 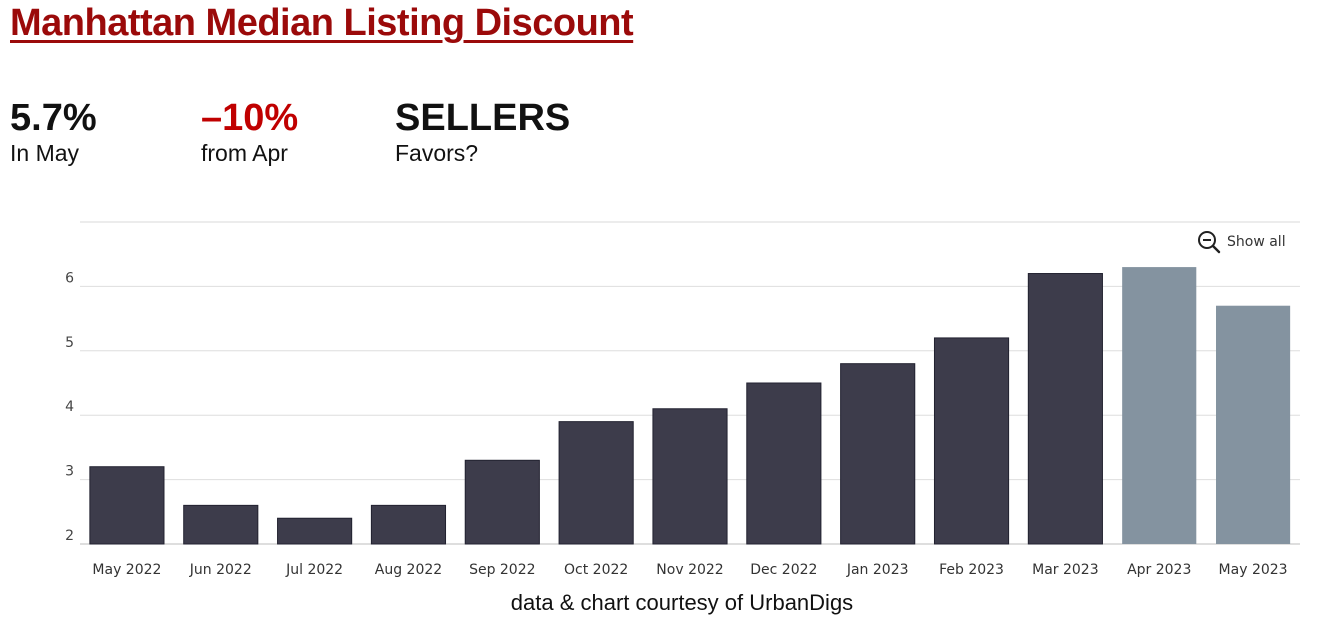 I want to click on x-tick-label: Oct 2022, so click(x=596, y=570).